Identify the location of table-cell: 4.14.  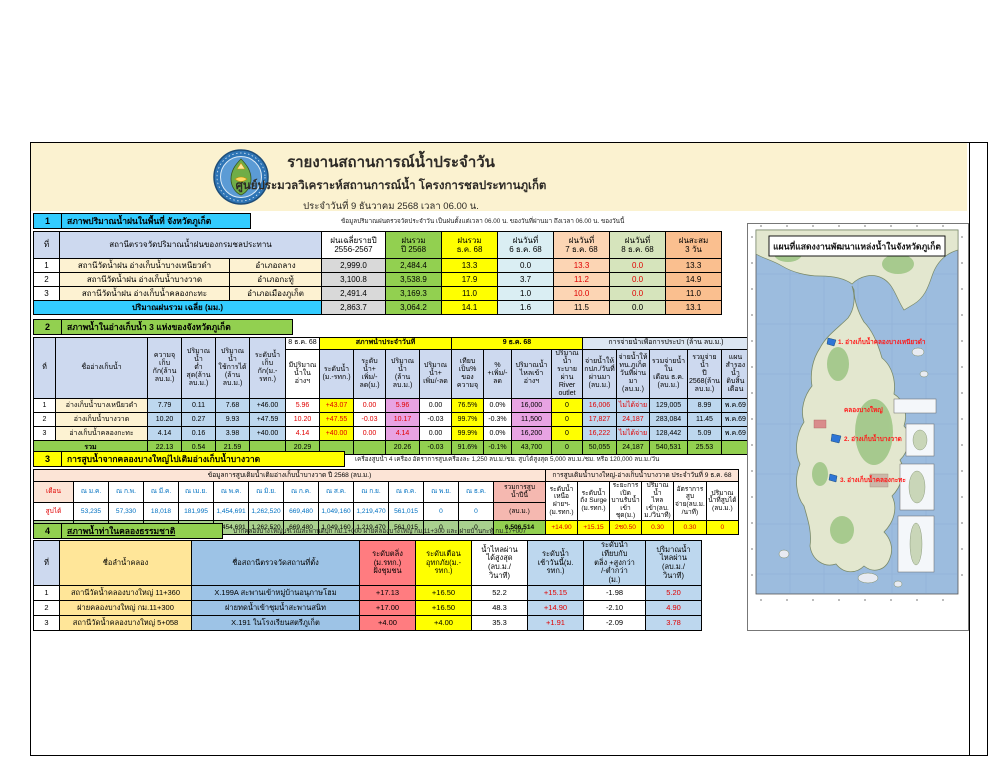
(402, 434).